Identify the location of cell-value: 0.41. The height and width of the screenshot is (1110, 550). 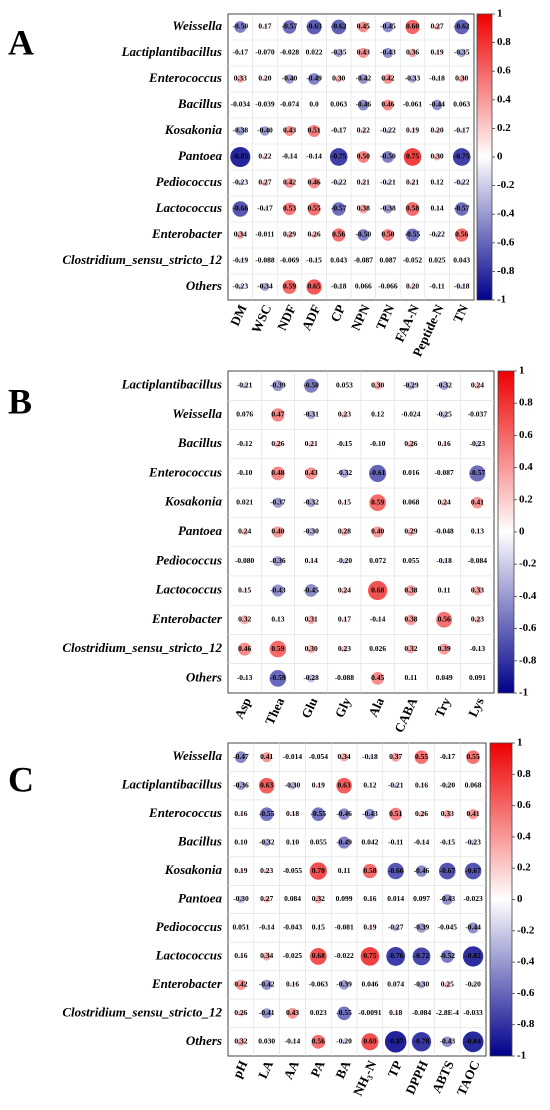
(473, 813).